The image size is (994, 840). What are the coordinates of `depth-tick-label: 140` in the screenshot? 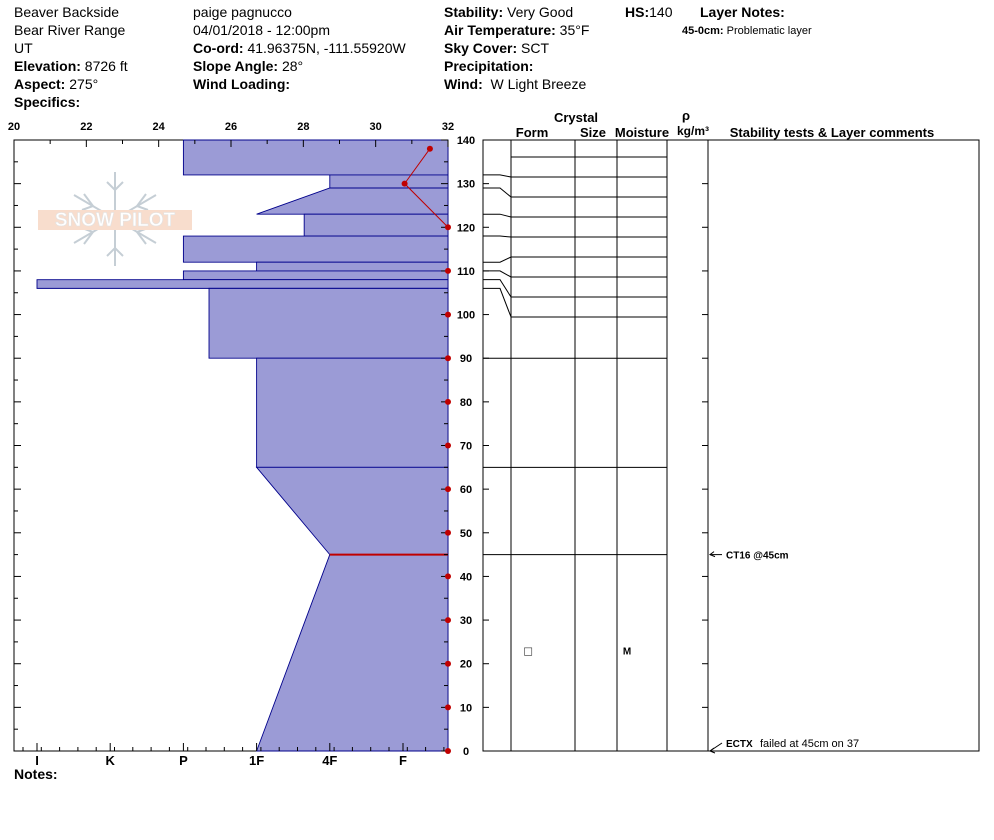 It's located at (466, 141).